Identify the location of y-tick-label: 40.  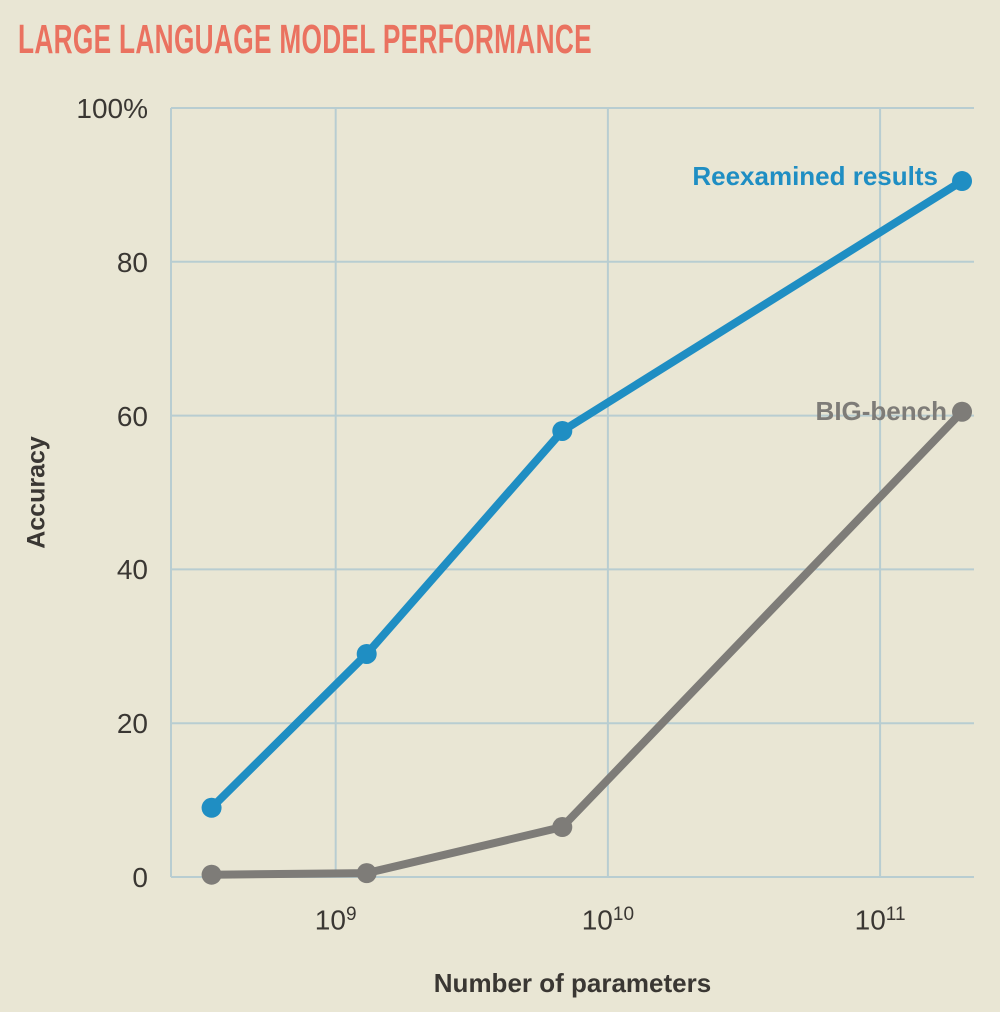
(132, 570).